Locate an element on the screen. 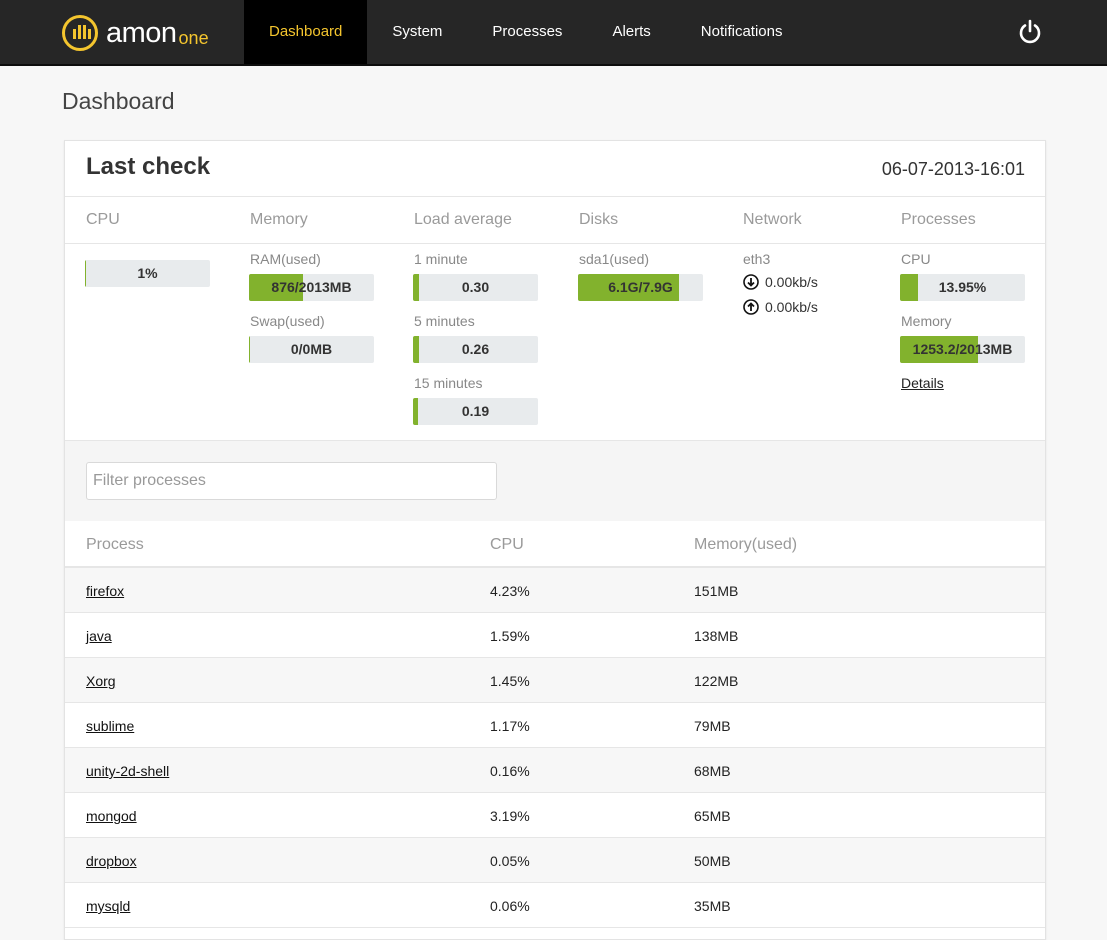  ram-bar: 876/2013MB is located at coordinates (311, 287).